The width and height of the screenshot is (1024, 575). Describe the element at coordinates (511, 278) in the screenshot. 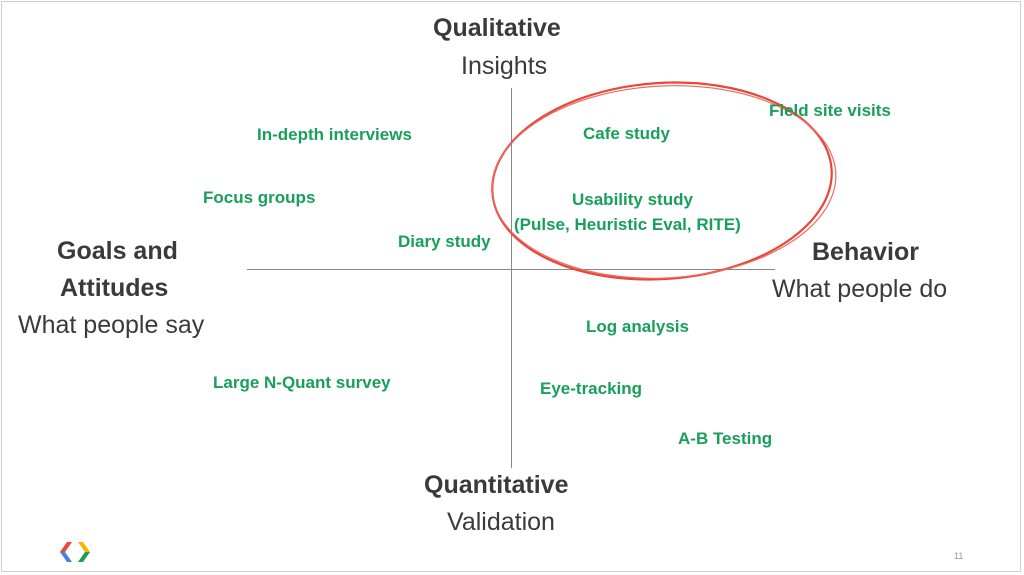

I see `vertical-axis` at that location.